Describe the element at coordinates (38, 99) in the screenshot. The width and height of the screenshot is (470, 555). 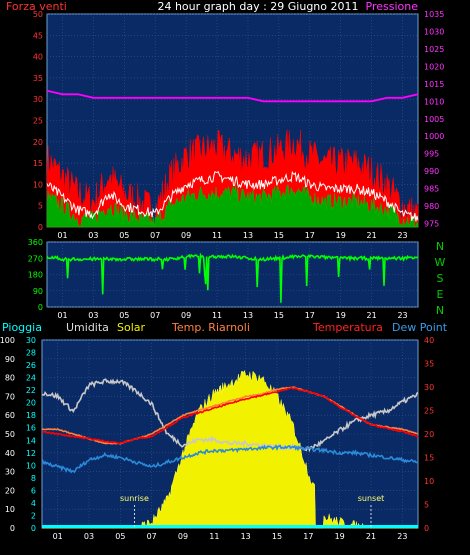
I see `p1-ytick-left-30: 30` at that location.